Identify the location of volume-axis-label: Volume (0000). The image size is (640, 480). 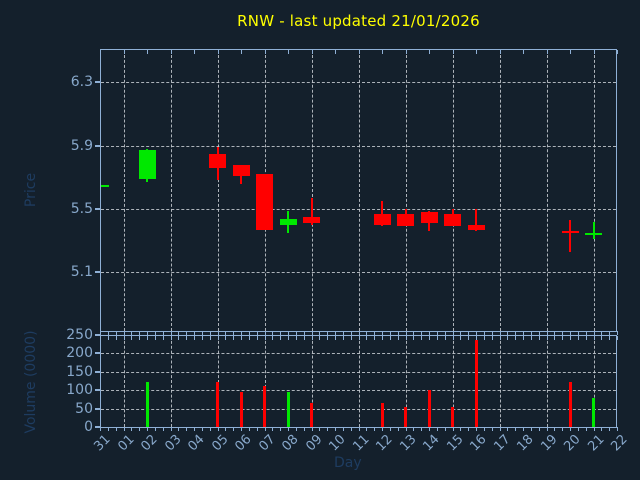
(31, 382).